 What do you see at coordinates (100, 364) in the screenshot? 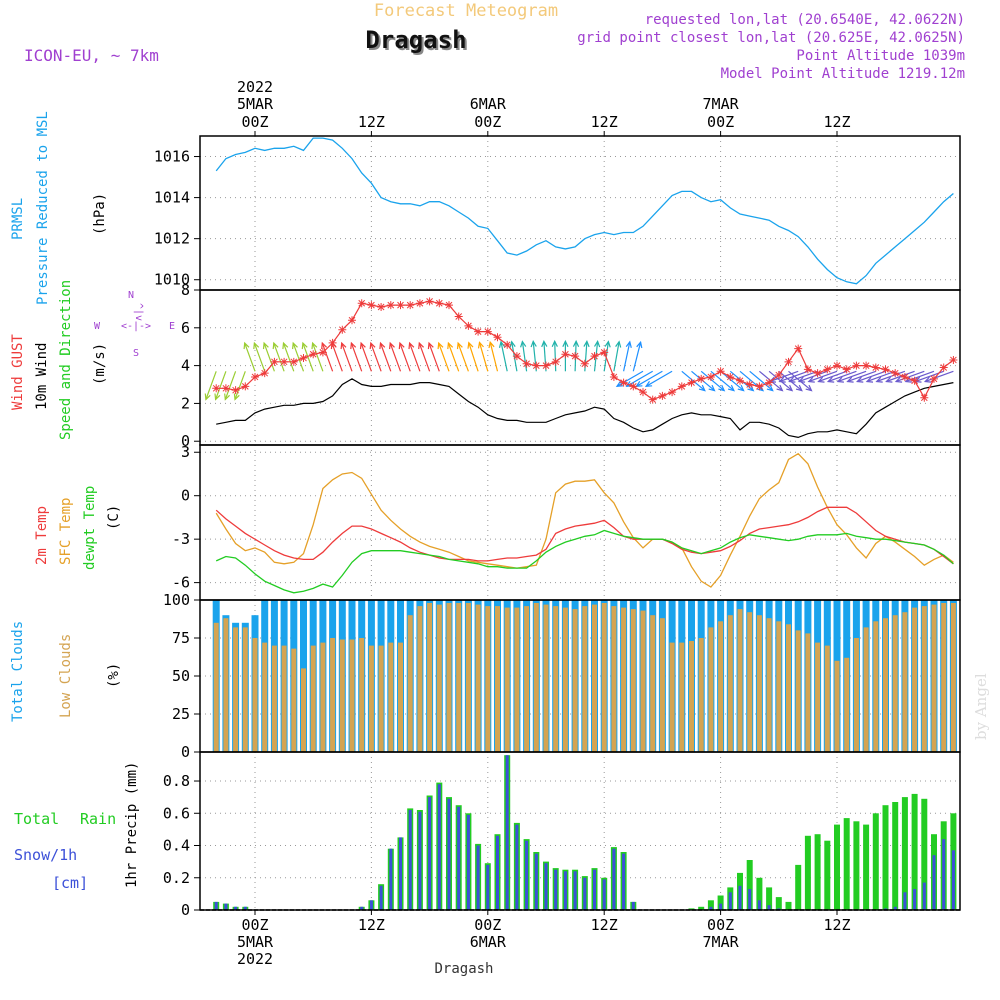
I see `wind-unit: (m/s)` at bounding box center [100, 364].